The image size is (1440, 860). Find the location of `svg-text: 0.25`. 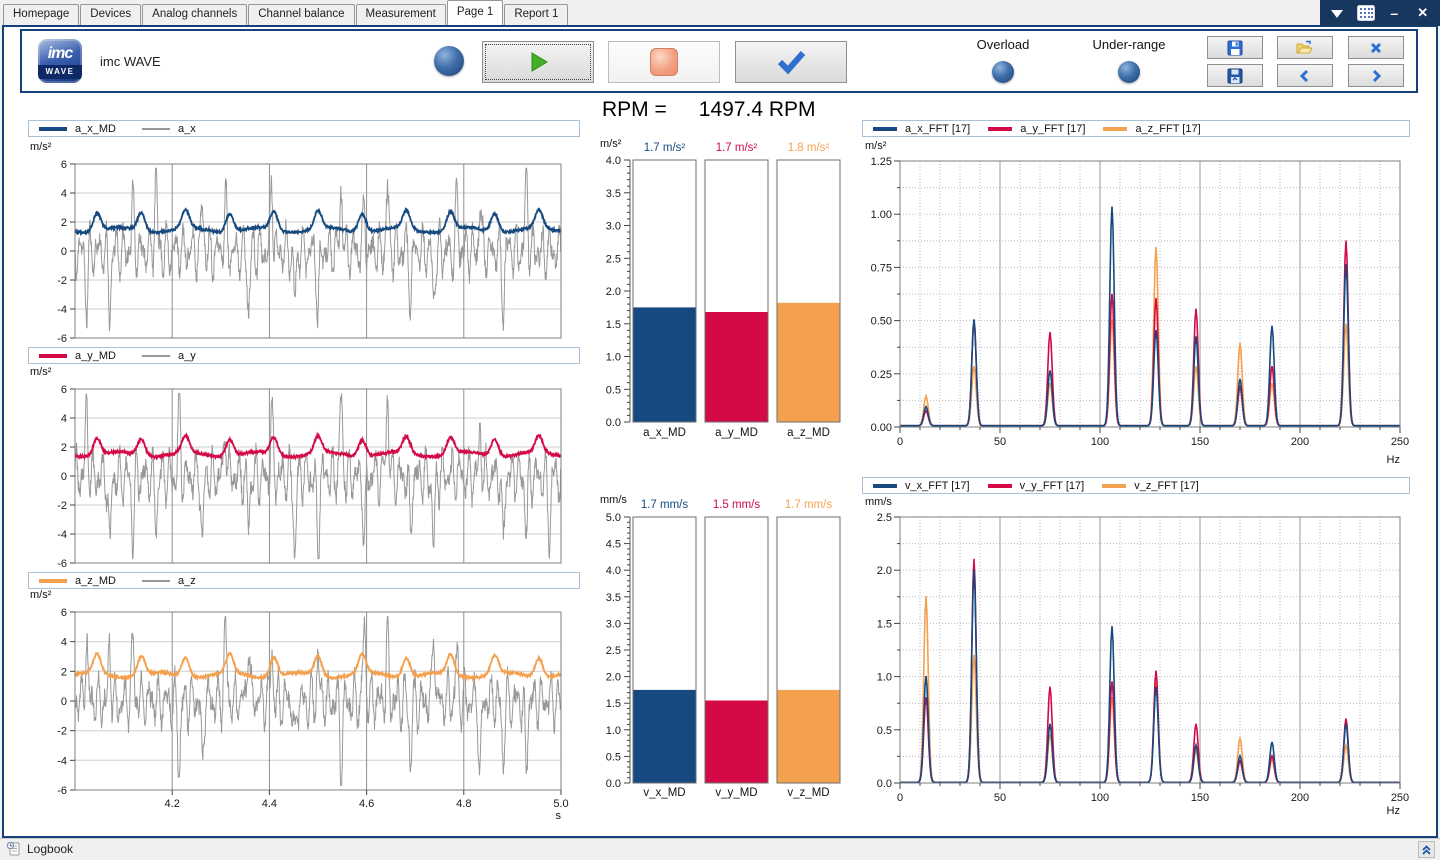

svg-text: 0.25 is located at coordinates (881, 375).